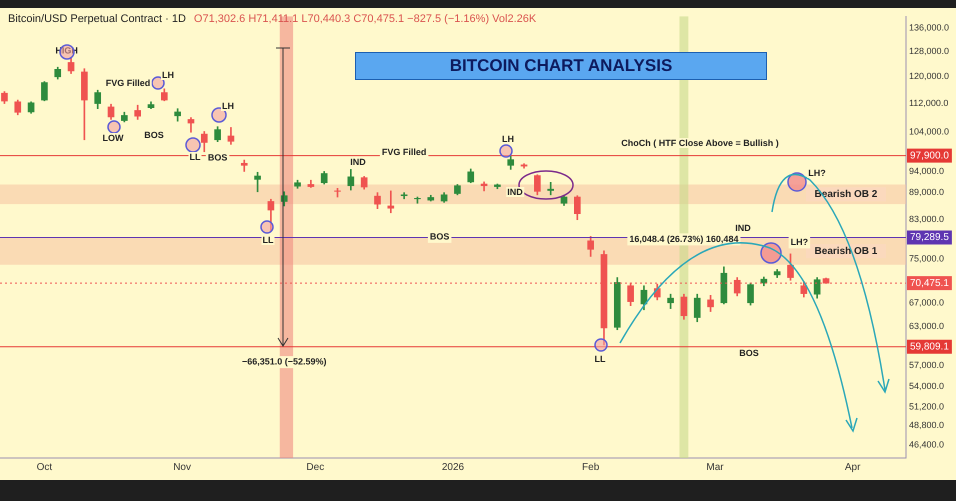 The height and width of the screenshot is (501, 956). What do you see at coordinates (929, 131) in the screenshot?
I see `y-tick-label: 104,000.0` at bounding box center [929, 131].